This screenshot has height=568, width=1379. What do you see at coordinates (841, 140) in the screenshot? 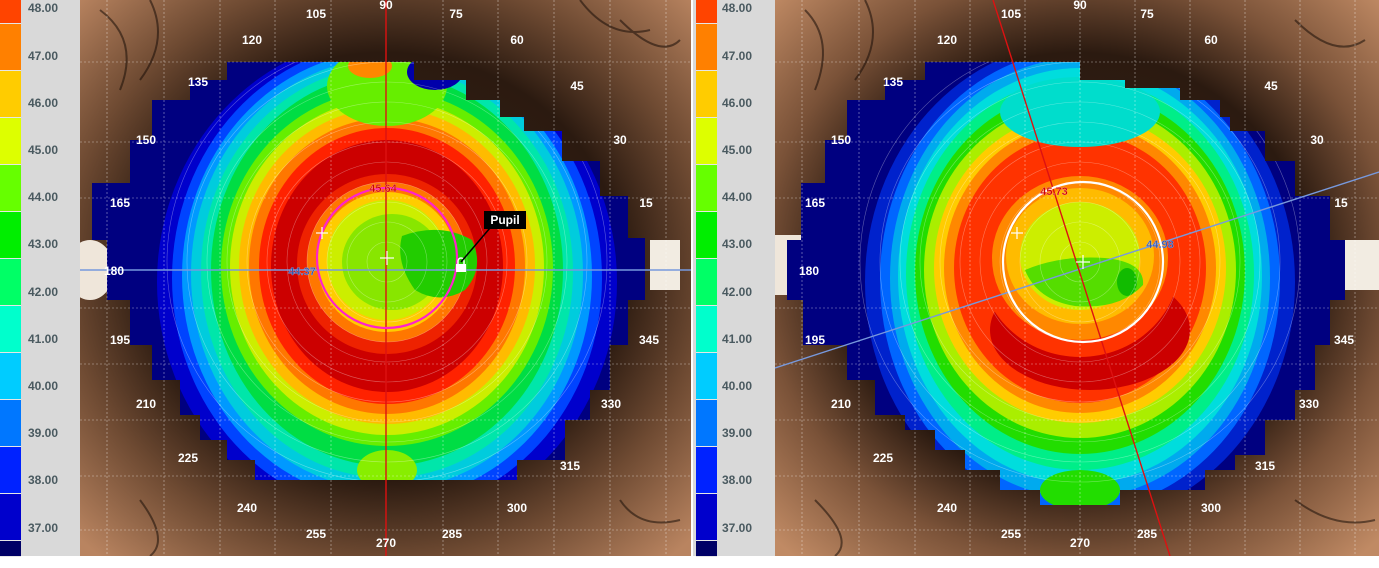
I see `svg-text: 150` at bounding box center [841, 140].